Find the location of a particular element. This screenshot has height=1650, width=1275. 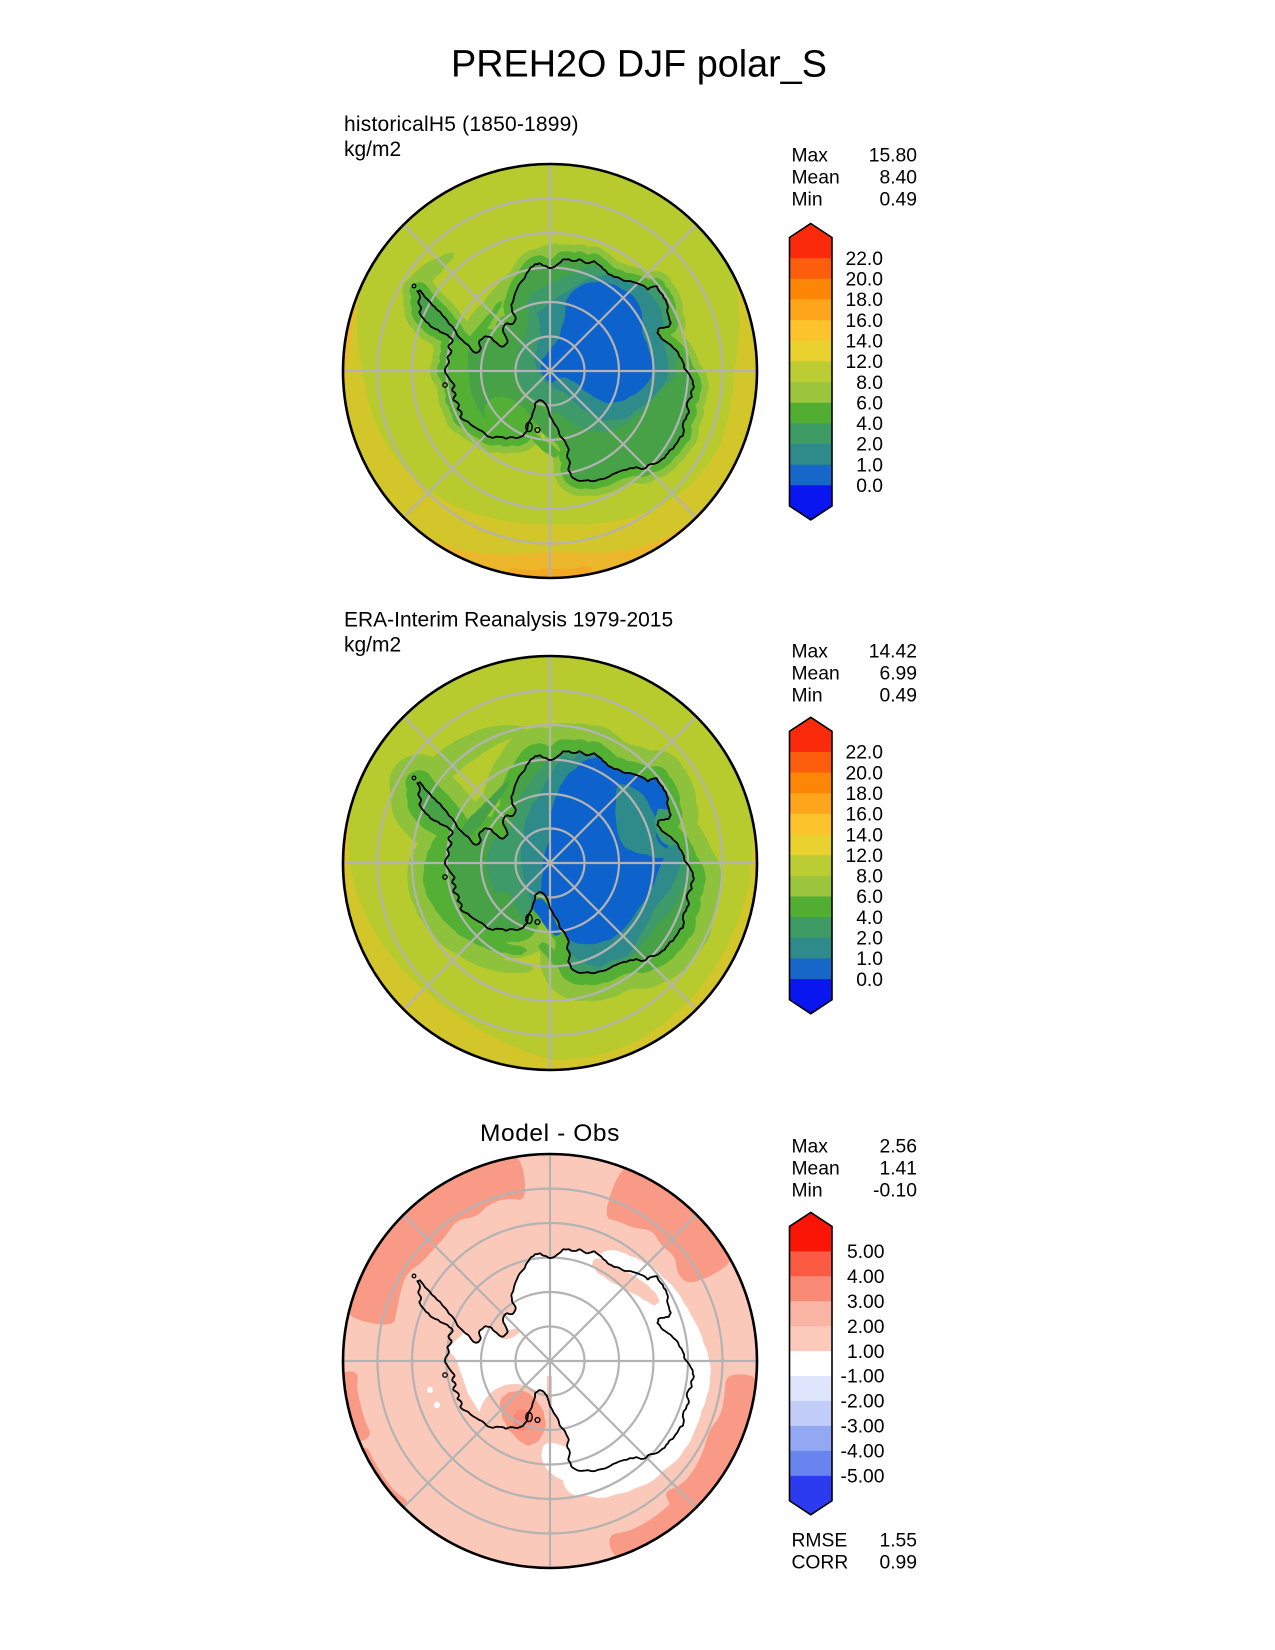

svg-text: 0.99 is located at coordinates (898, 1563).